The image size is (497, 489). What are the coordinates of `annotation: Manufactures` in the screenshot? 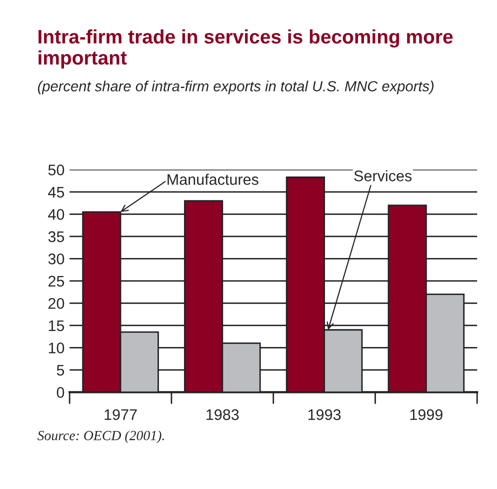 It's located at (213, 179).